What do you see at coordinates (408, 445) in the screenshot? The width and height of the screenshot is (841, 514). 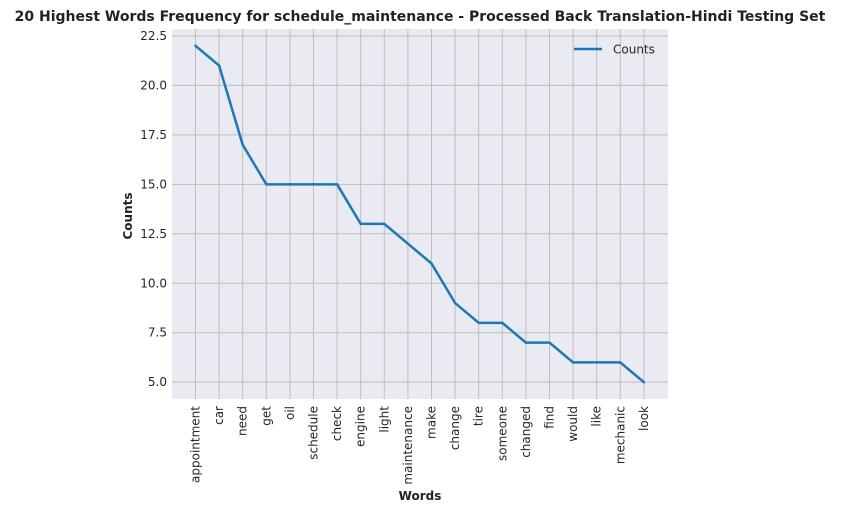 I see `x-tick-label: maintenance` at bounding box center [408, 445].